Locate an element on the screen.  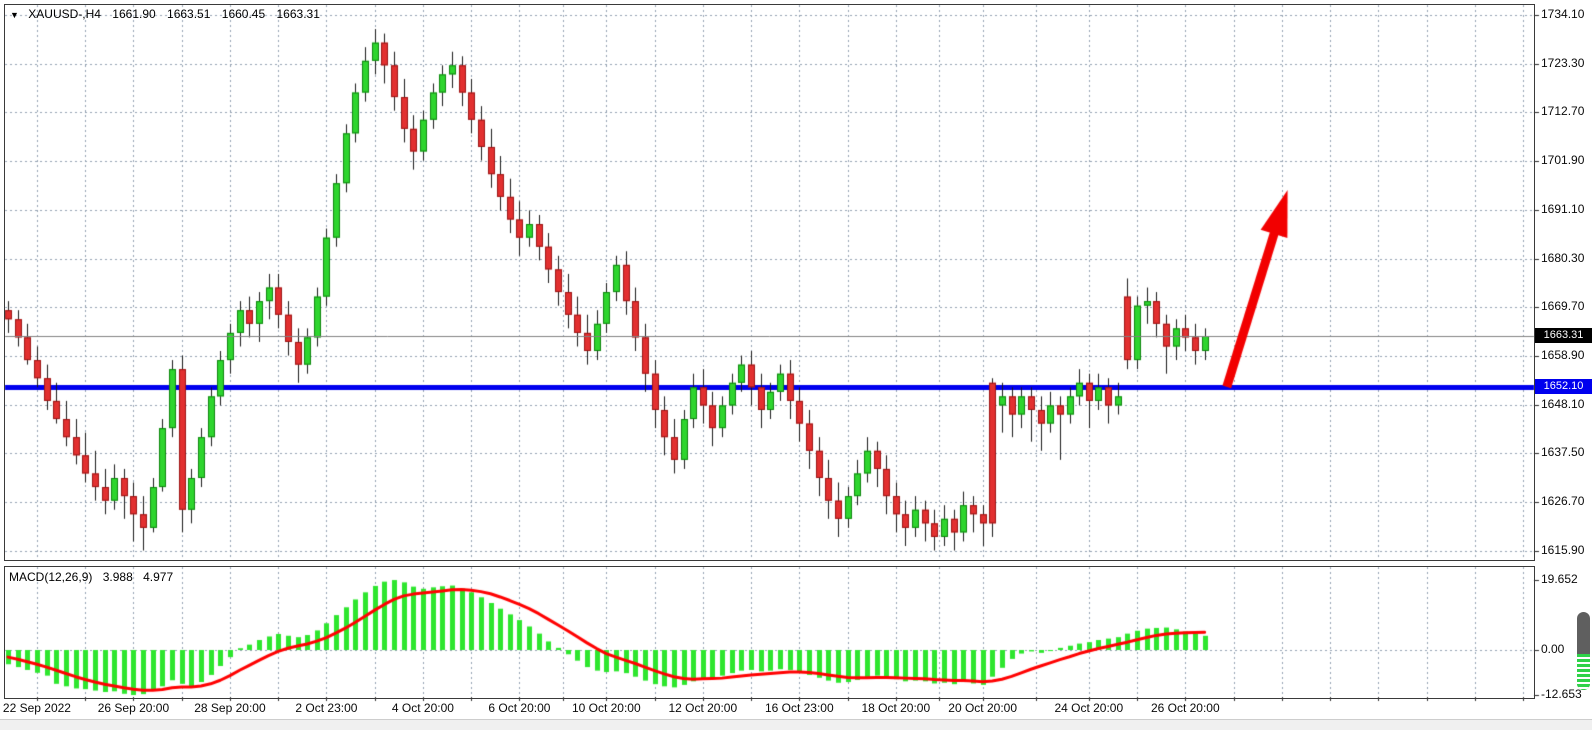
ohlc-low-value: 1660.45 is located at coordinates (243, 14).